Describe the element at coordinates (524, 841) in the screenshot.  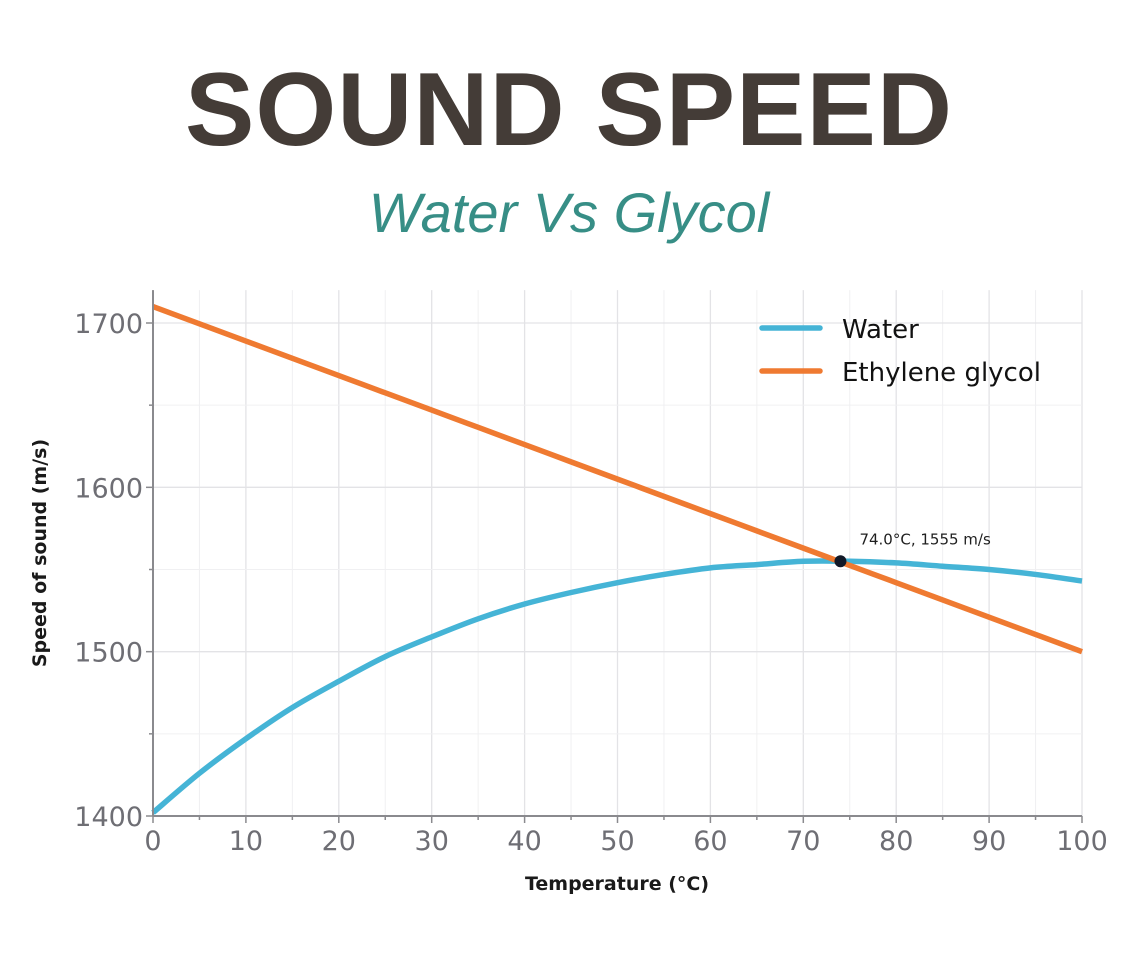
I see `x-tick-label: 40` at that location.